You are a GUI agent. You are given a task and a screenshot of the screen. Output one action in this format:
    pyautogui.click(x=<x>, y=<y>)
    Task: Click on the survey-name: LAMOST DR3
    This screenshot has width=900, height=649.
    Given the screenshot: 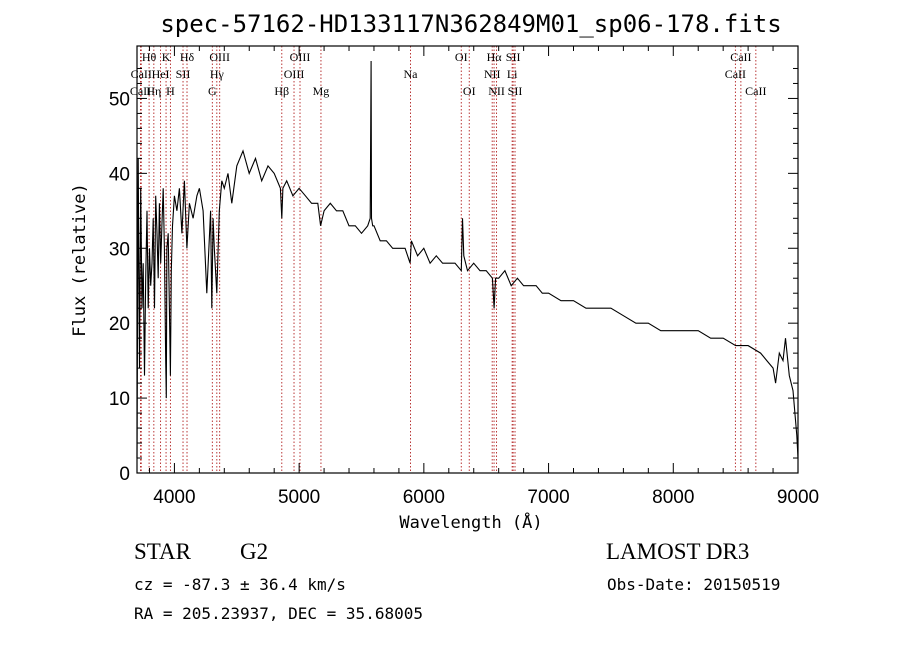 What is the action you would take?
    pyautogui.click(x=678, y=551)
    